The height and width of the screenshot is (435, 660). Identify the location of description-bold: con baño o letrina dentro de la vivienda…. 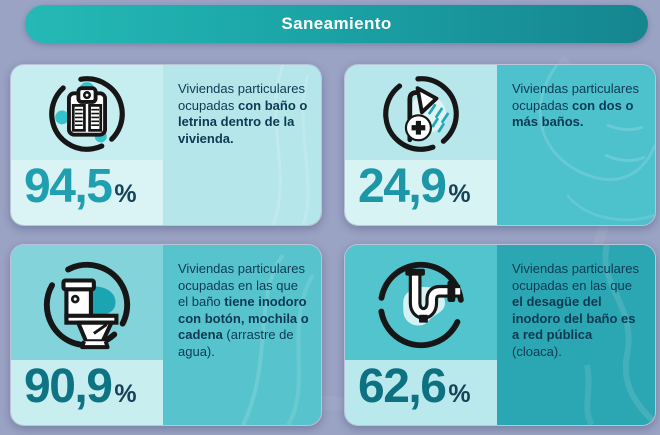
(243, 121).